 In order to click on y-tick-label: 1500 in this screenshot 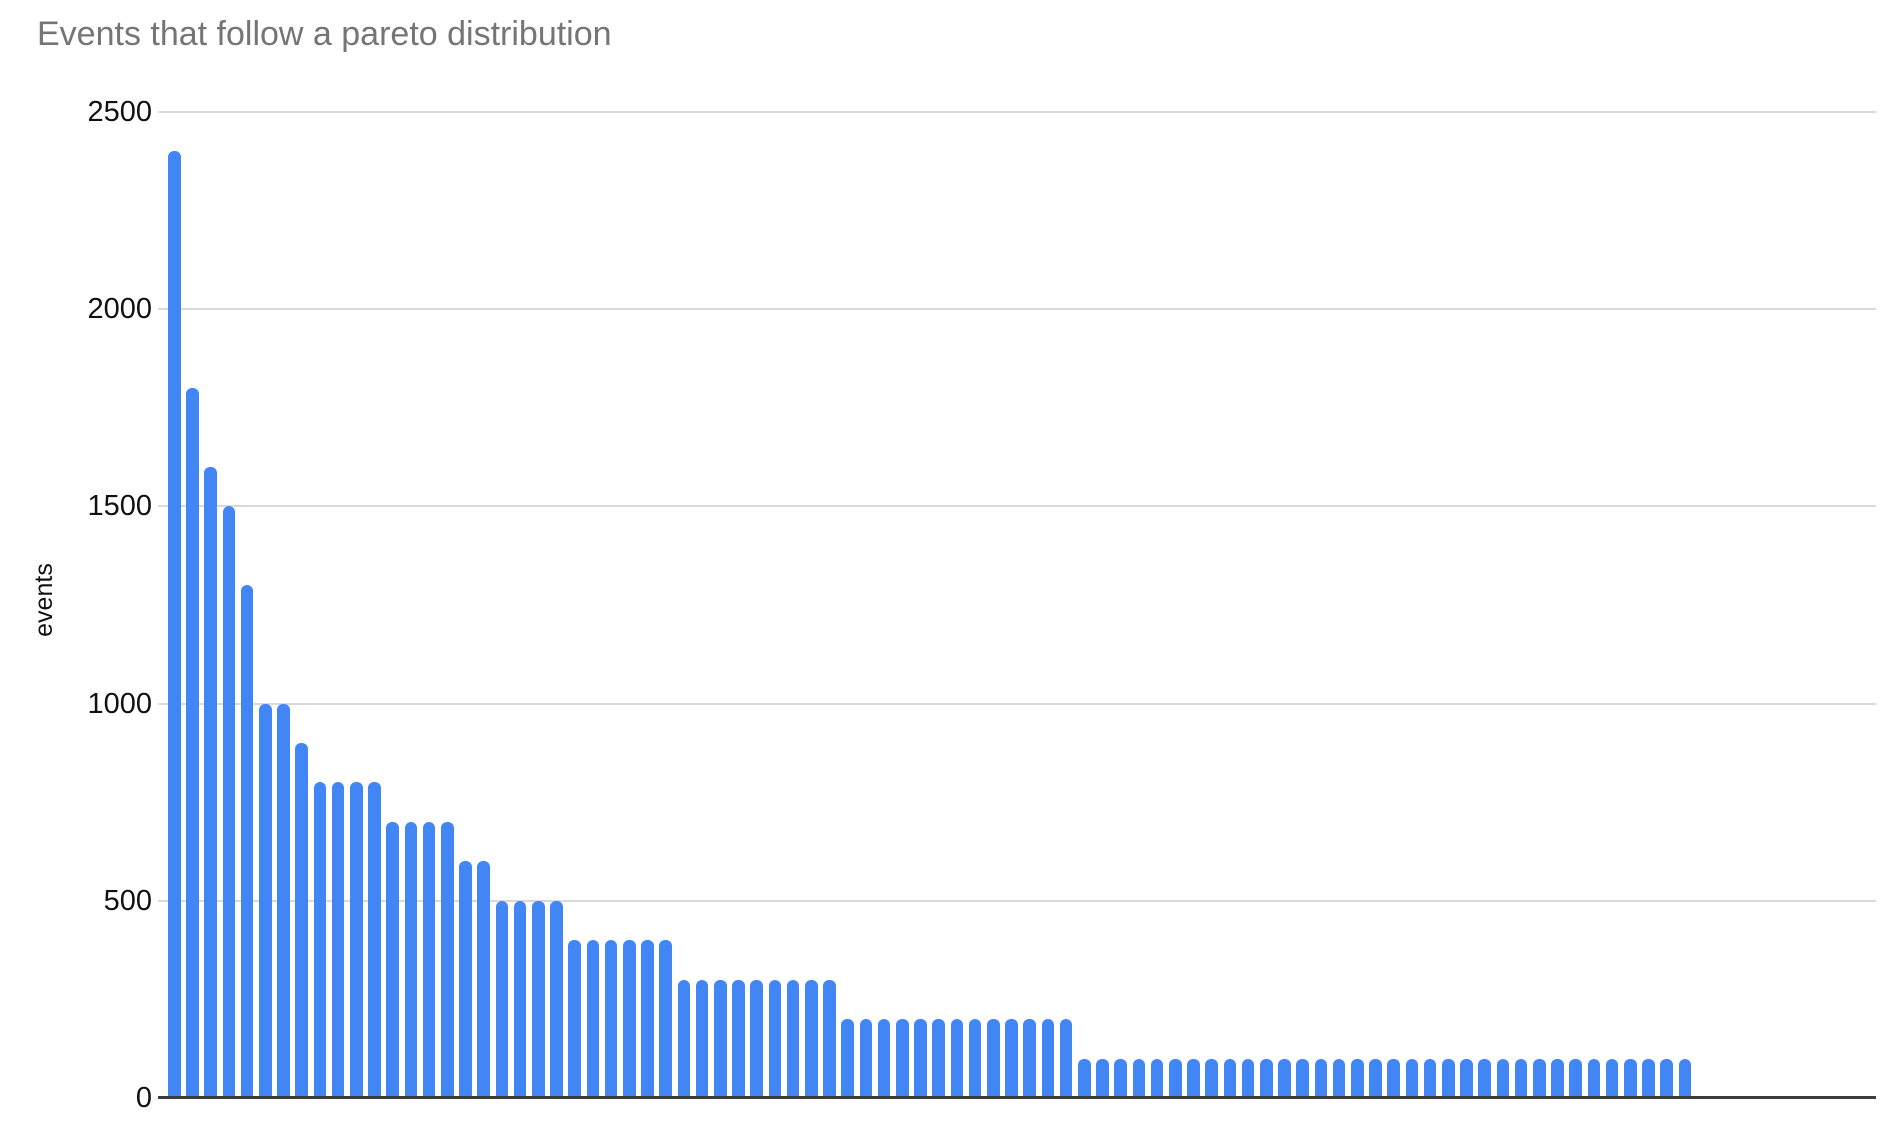, I will do `click(119, 506)`.